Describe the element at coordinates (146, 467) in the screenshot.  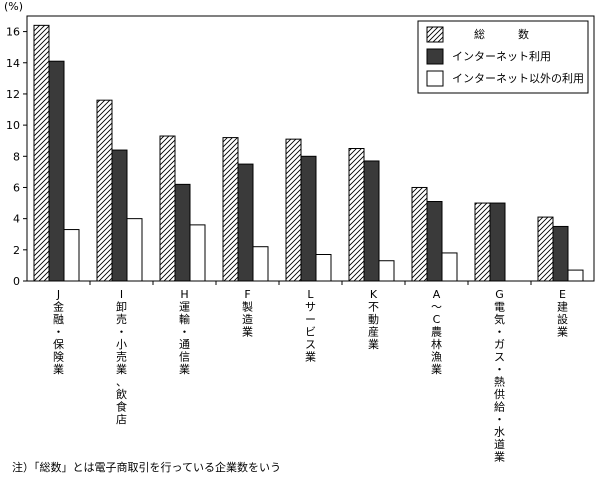
I see `footnote: 注）「総数」とは電子商取引を行っている企業数をいう` at that location.